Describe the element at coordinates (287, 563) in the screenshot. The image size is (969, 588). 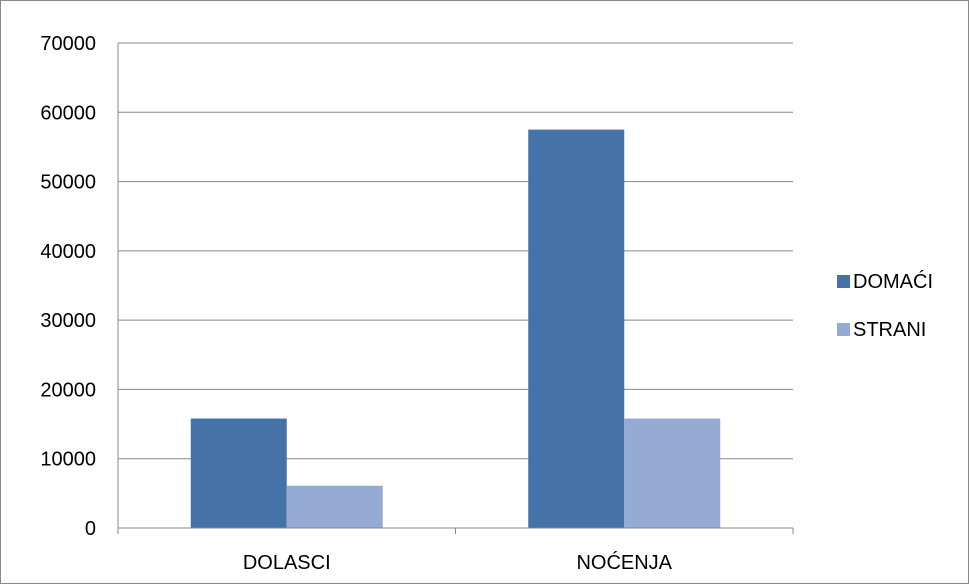
I see `x-category-label: DOLASCI` at that location.